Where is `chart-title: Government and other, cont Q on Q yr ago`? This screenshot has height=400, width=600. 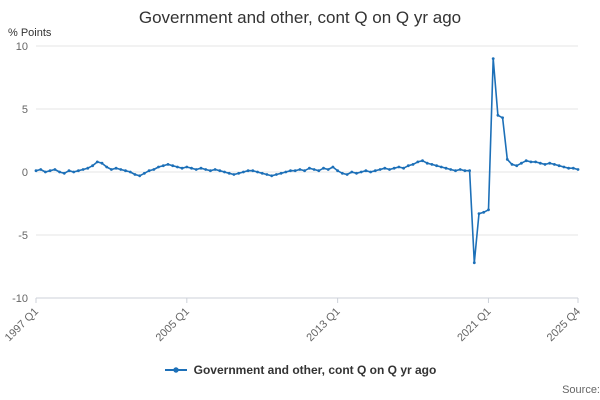 chart-title: Government and other, cont Q on Q yr ago is located at coordinates (300, 17).